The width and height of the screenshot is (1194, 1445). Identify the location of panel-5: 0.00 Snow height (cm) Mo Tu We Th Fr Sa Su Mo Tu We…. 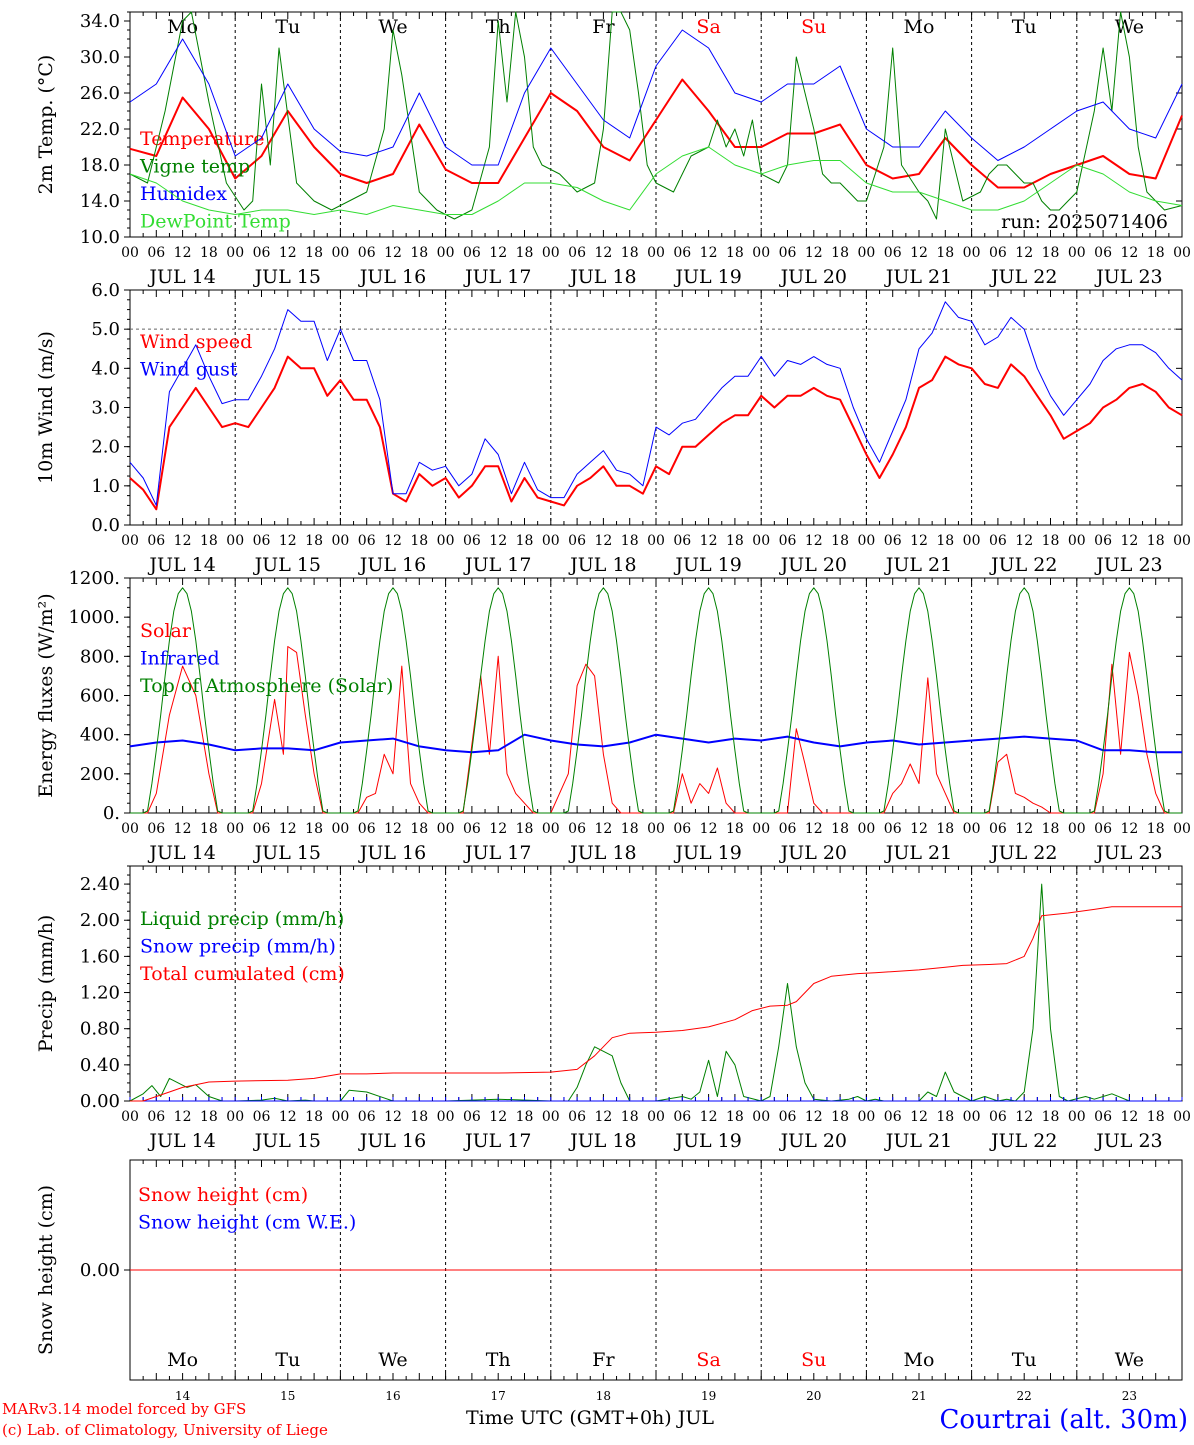
(609, 1270).